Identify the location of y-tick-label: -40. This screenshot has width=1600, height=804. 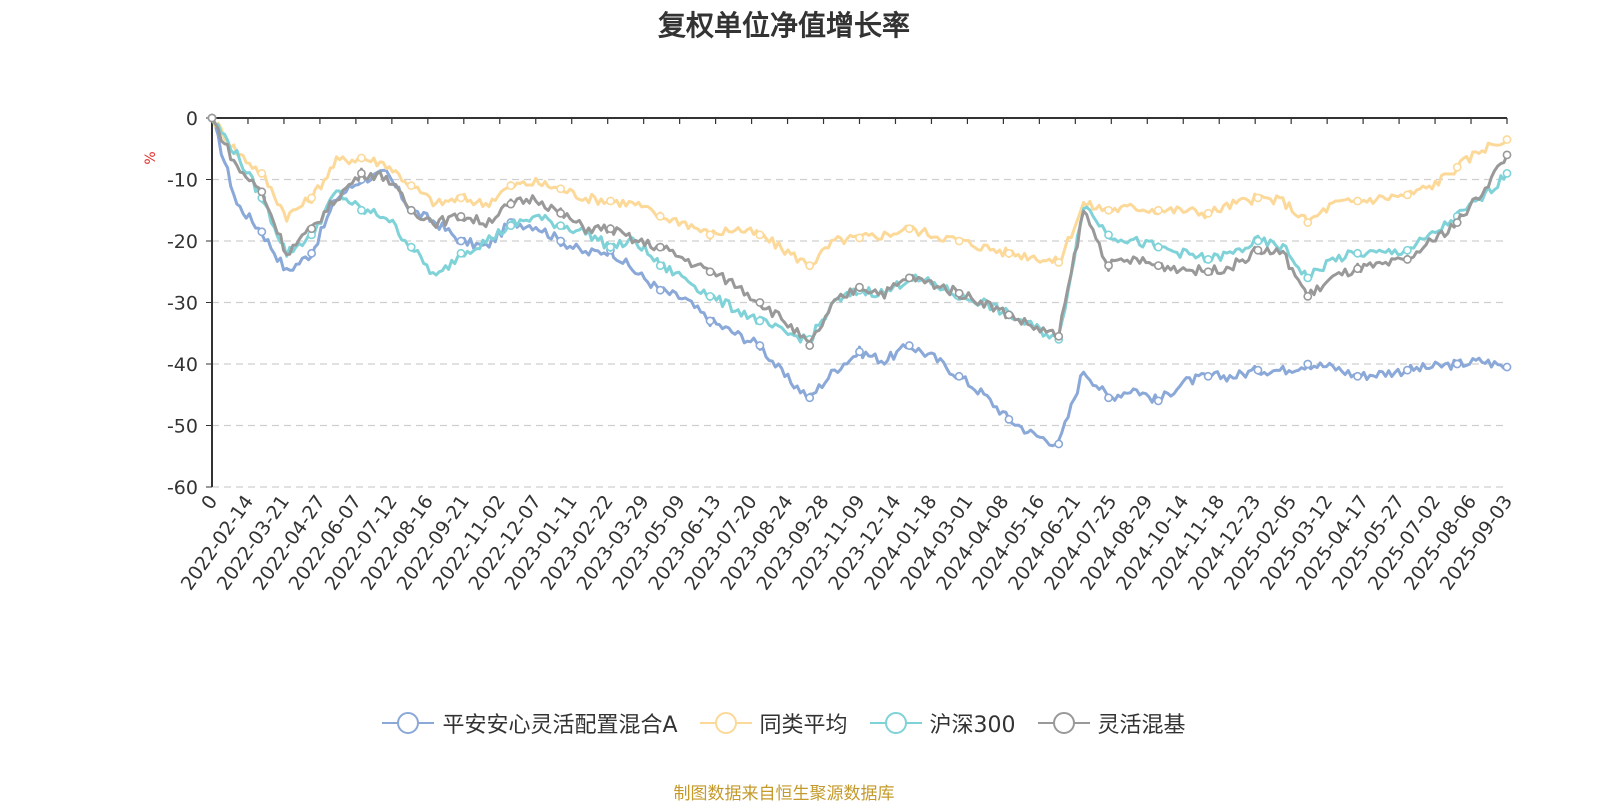
(182, 365).